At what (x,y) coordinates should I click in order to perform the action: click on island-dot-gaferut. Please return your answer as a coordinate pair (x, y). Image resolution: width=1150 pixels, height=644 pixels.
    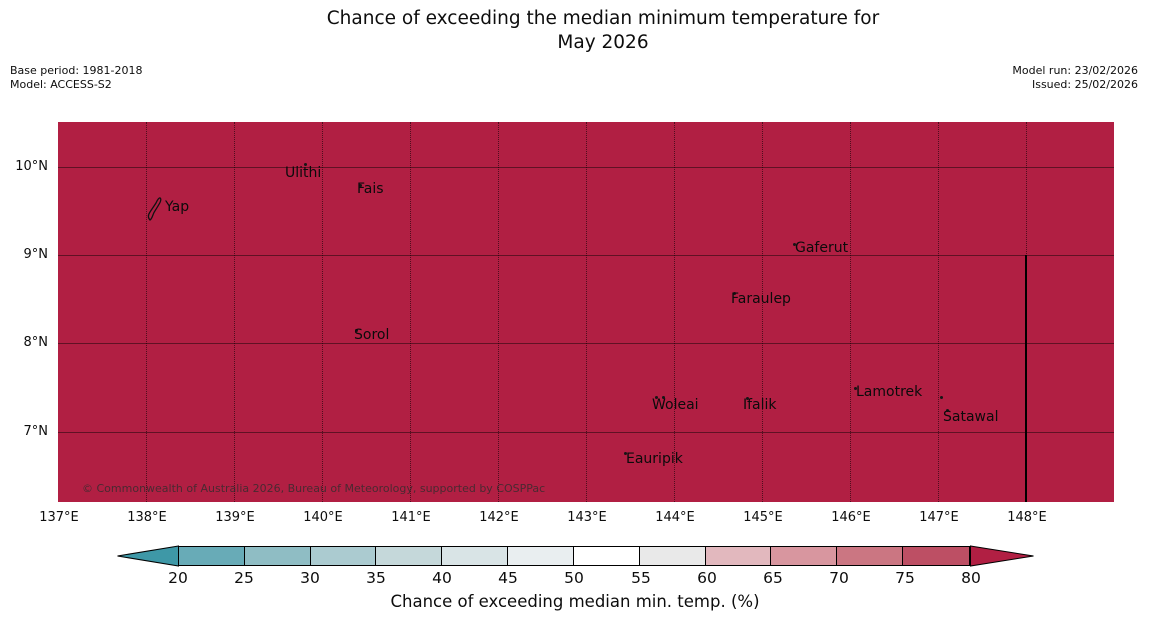
    Looking at the image, I should click on (794, 244).